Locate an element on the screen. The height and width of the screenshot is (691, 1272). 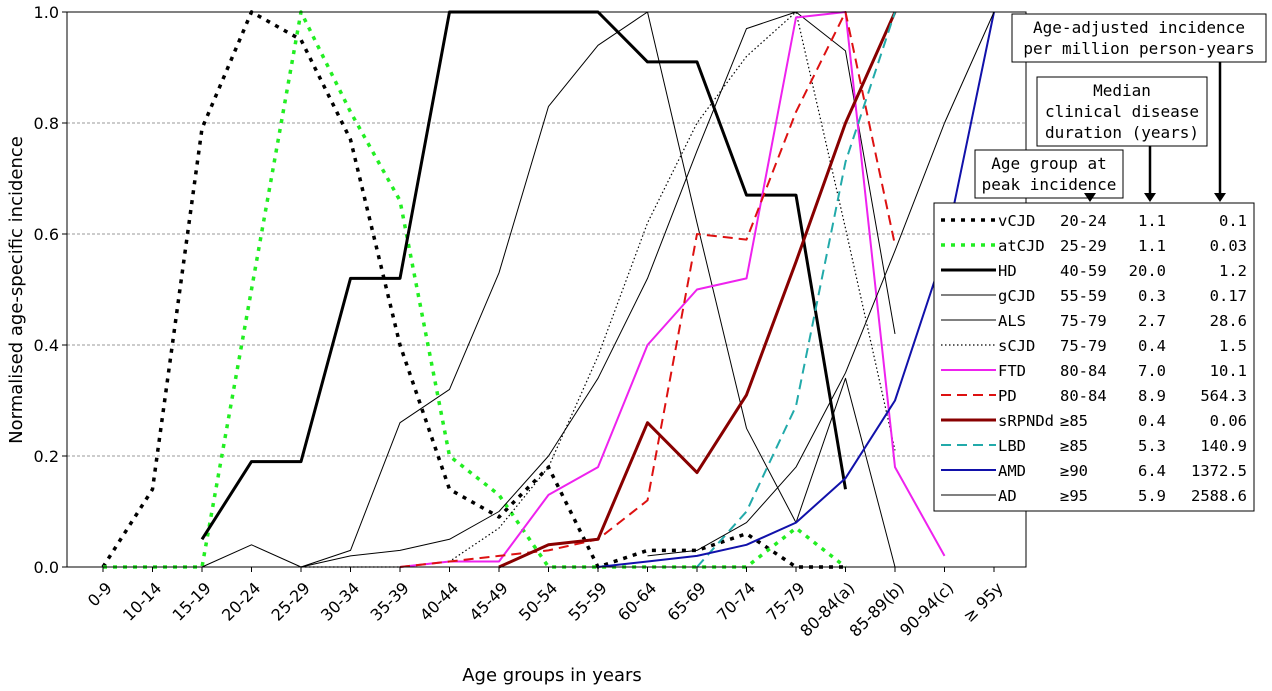
legend-box is located at coordinates (1094, 357).